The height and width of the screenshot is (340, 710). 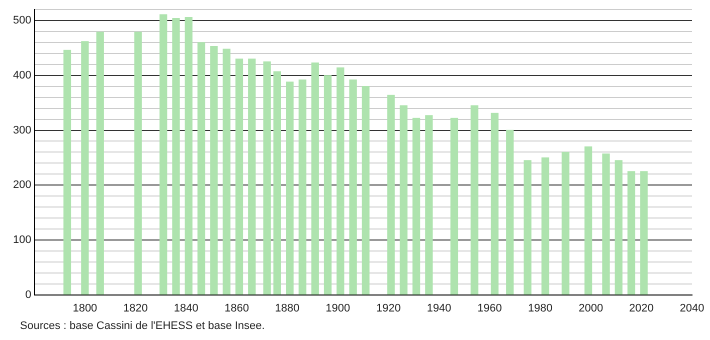 I want to click on x-tick-label: 1840, so click(x=186, y=308).